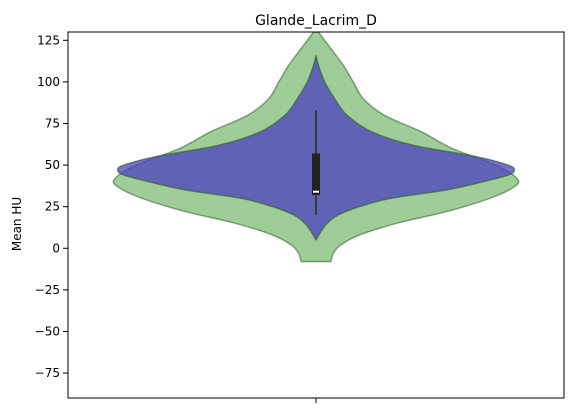  I want to click on y-tick-label: −50, so click(47, 331).